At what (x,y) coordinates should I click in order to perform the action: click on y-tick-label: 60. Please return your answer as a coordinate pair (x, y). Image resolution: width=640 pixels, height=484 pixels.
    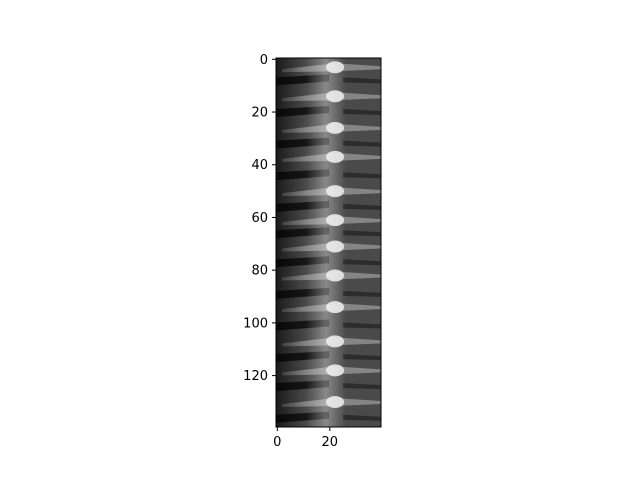
    Looking at the image, I should click on (259, 218).